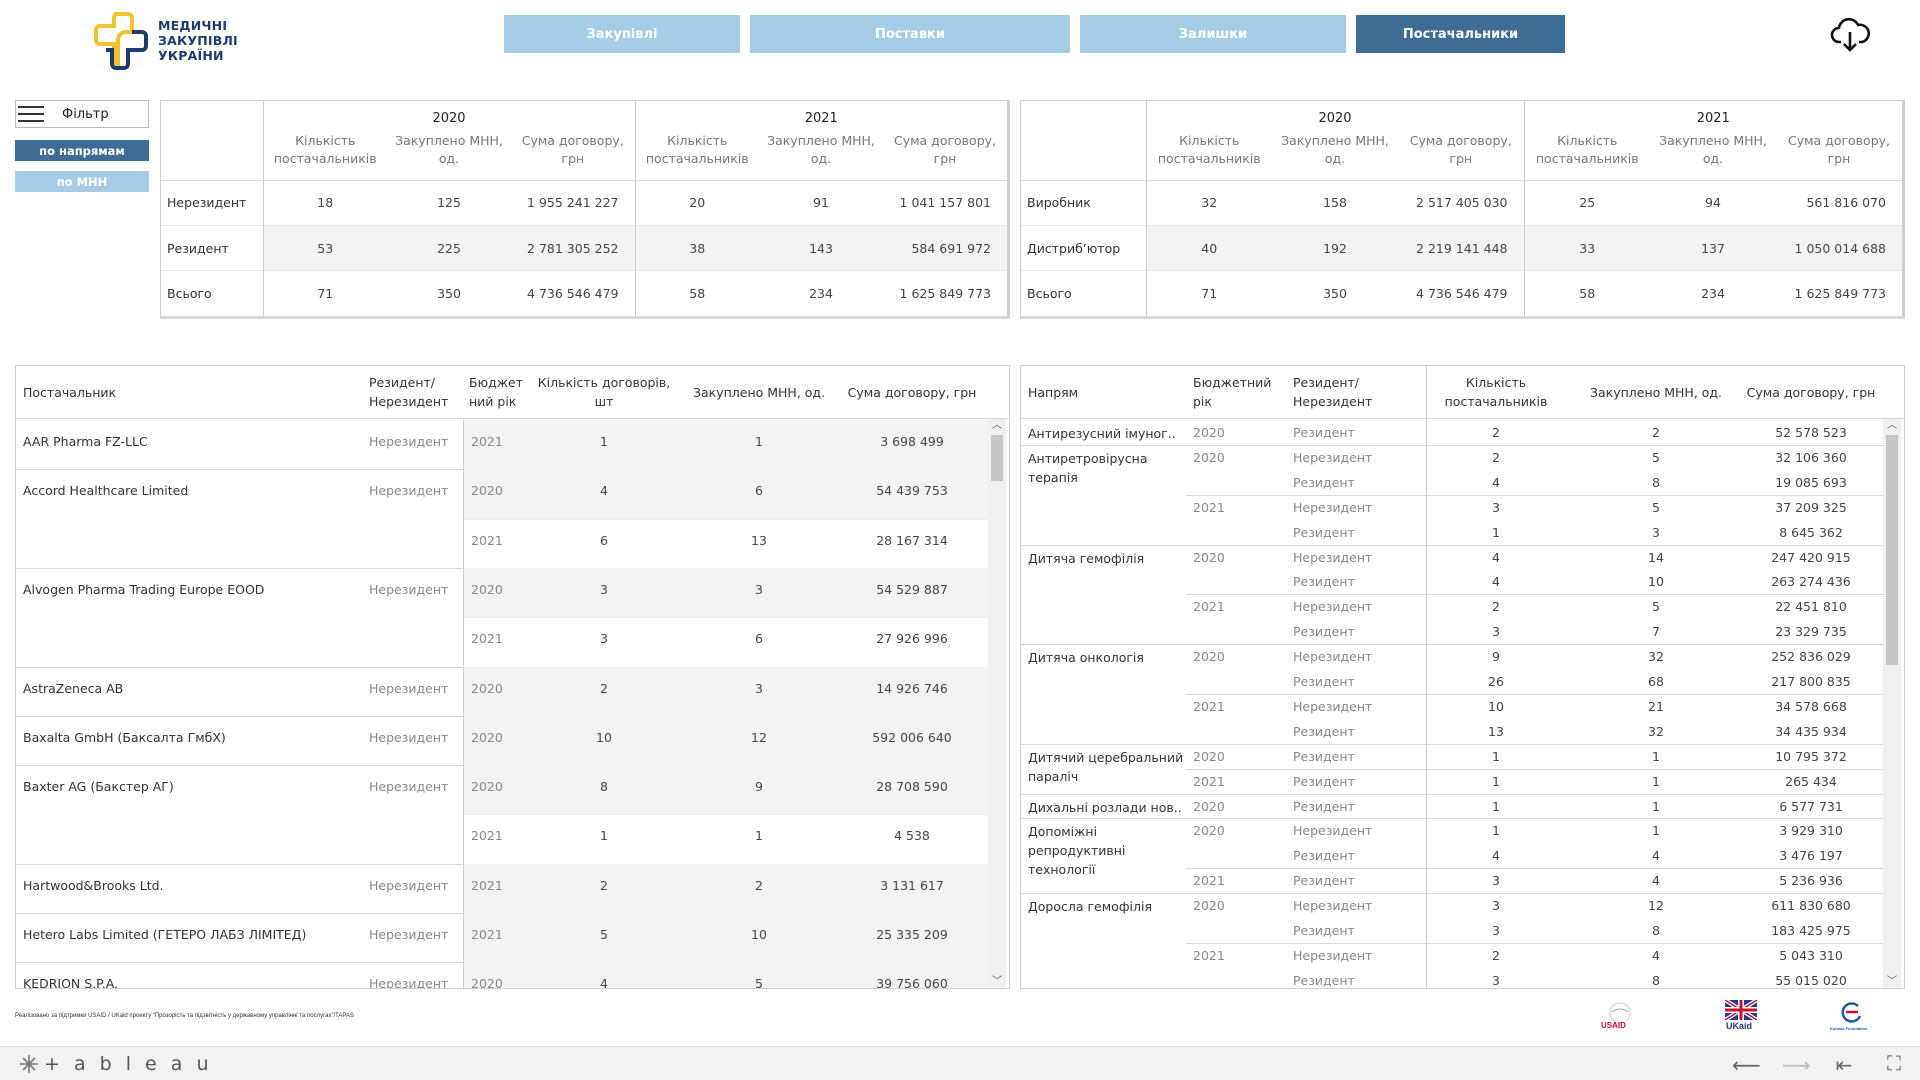 The image size is (1920, 1080). What do you see at coordinates (1811, 930) in the screenshot?
I see `contract-sum: 183 425 975` at bounding box center [1811, 930].